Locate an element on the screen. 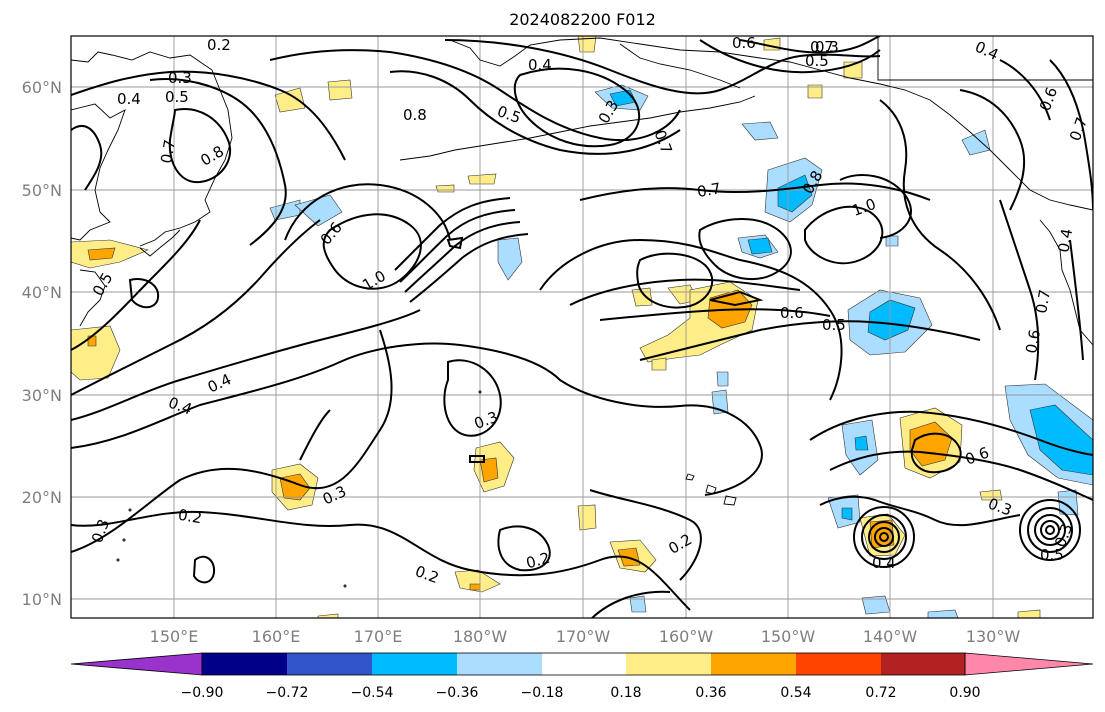  colorbar-extend-high is located at coordinates (1029, 664).